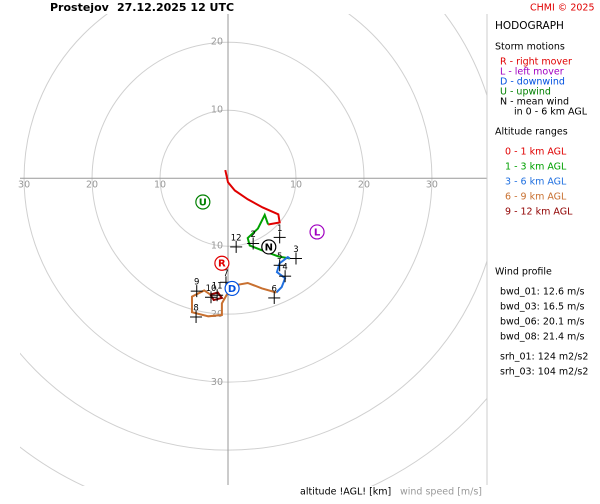  I want to click on panel-title: HODOGRAPH, so click(529, 26).